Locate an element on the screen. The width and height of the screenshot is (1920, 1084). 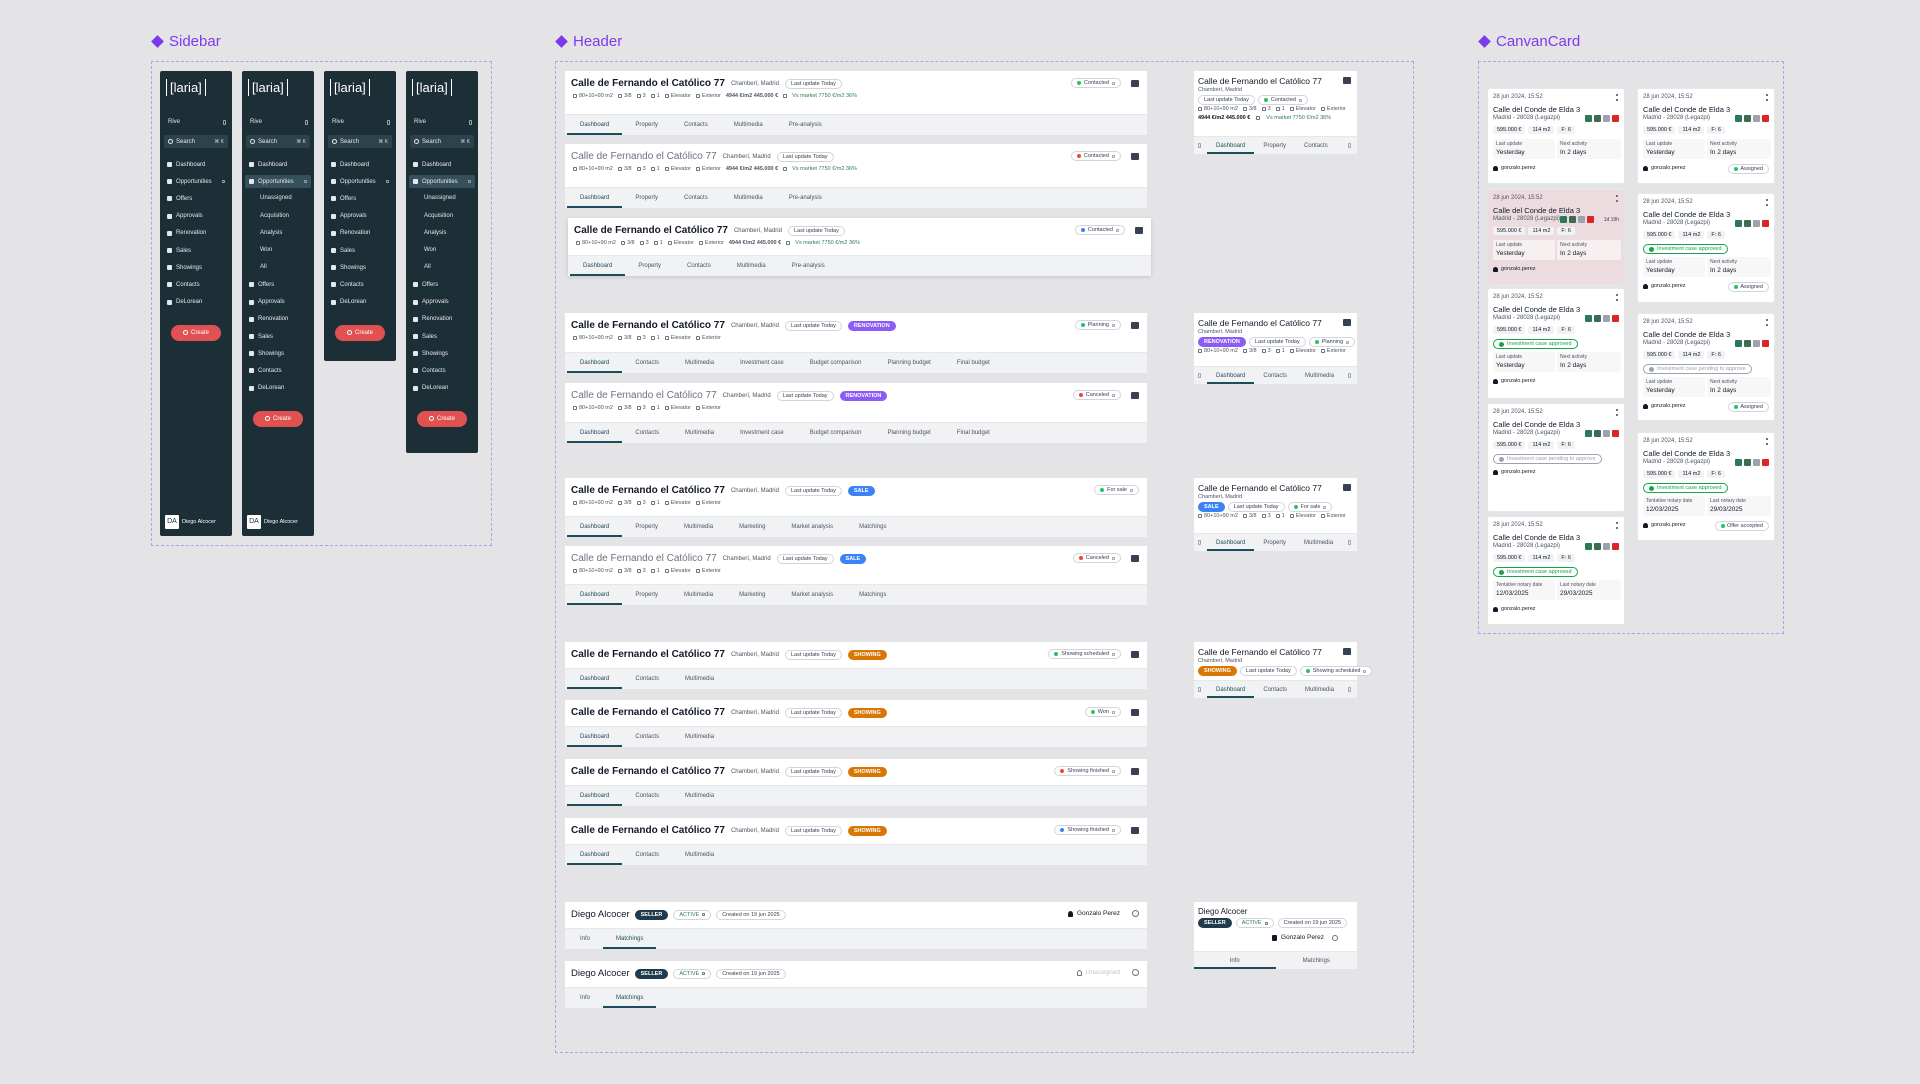
assignee: Gonzalo Perez is located at coordinates (1305, 937).